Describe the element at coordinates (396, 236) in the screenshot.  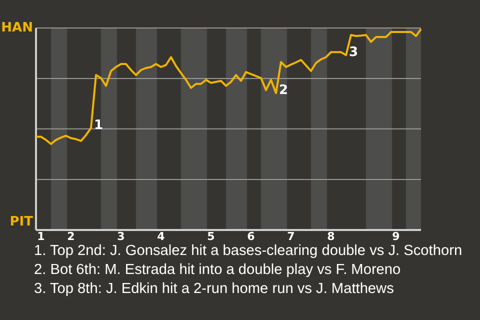
I see `x-tick-label: 9` at that location.